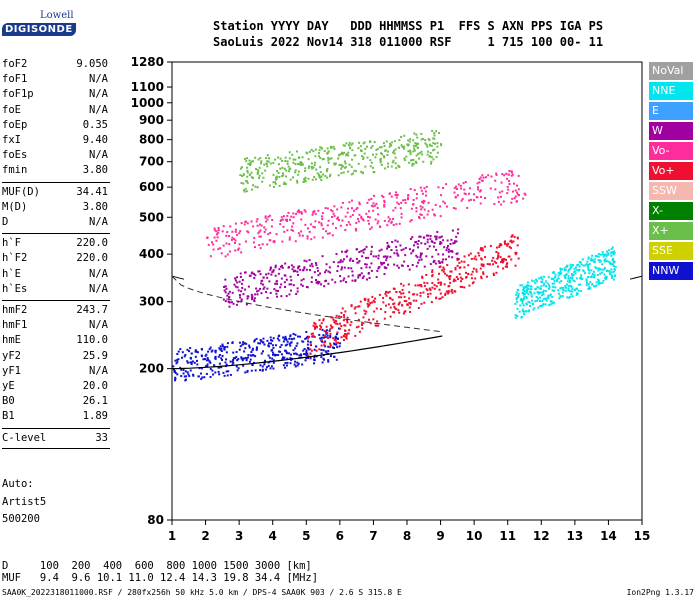  I want to click on param-row: hmF1 N/A, so click(55, 326).